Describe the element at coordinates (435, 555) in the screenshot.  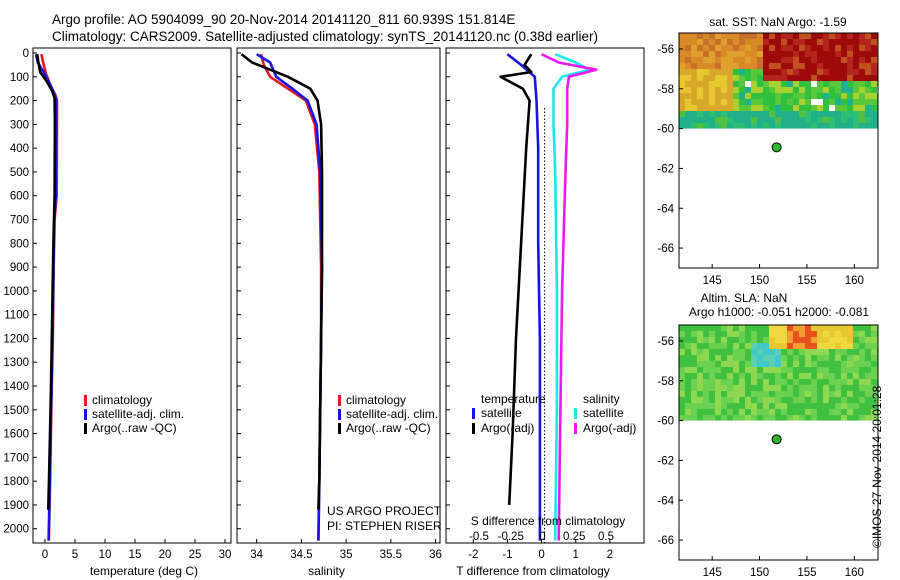
I see `x-tick-label: 36` at that location.